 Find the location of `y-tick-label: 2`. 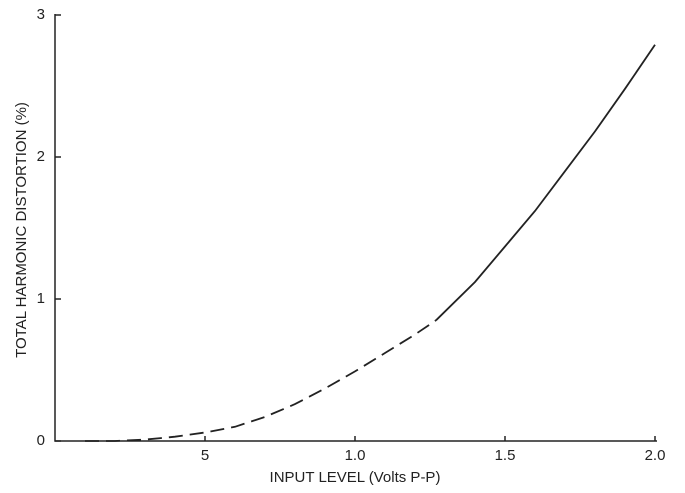

y-tick-label: 2 is located at coordinates (41, 156).